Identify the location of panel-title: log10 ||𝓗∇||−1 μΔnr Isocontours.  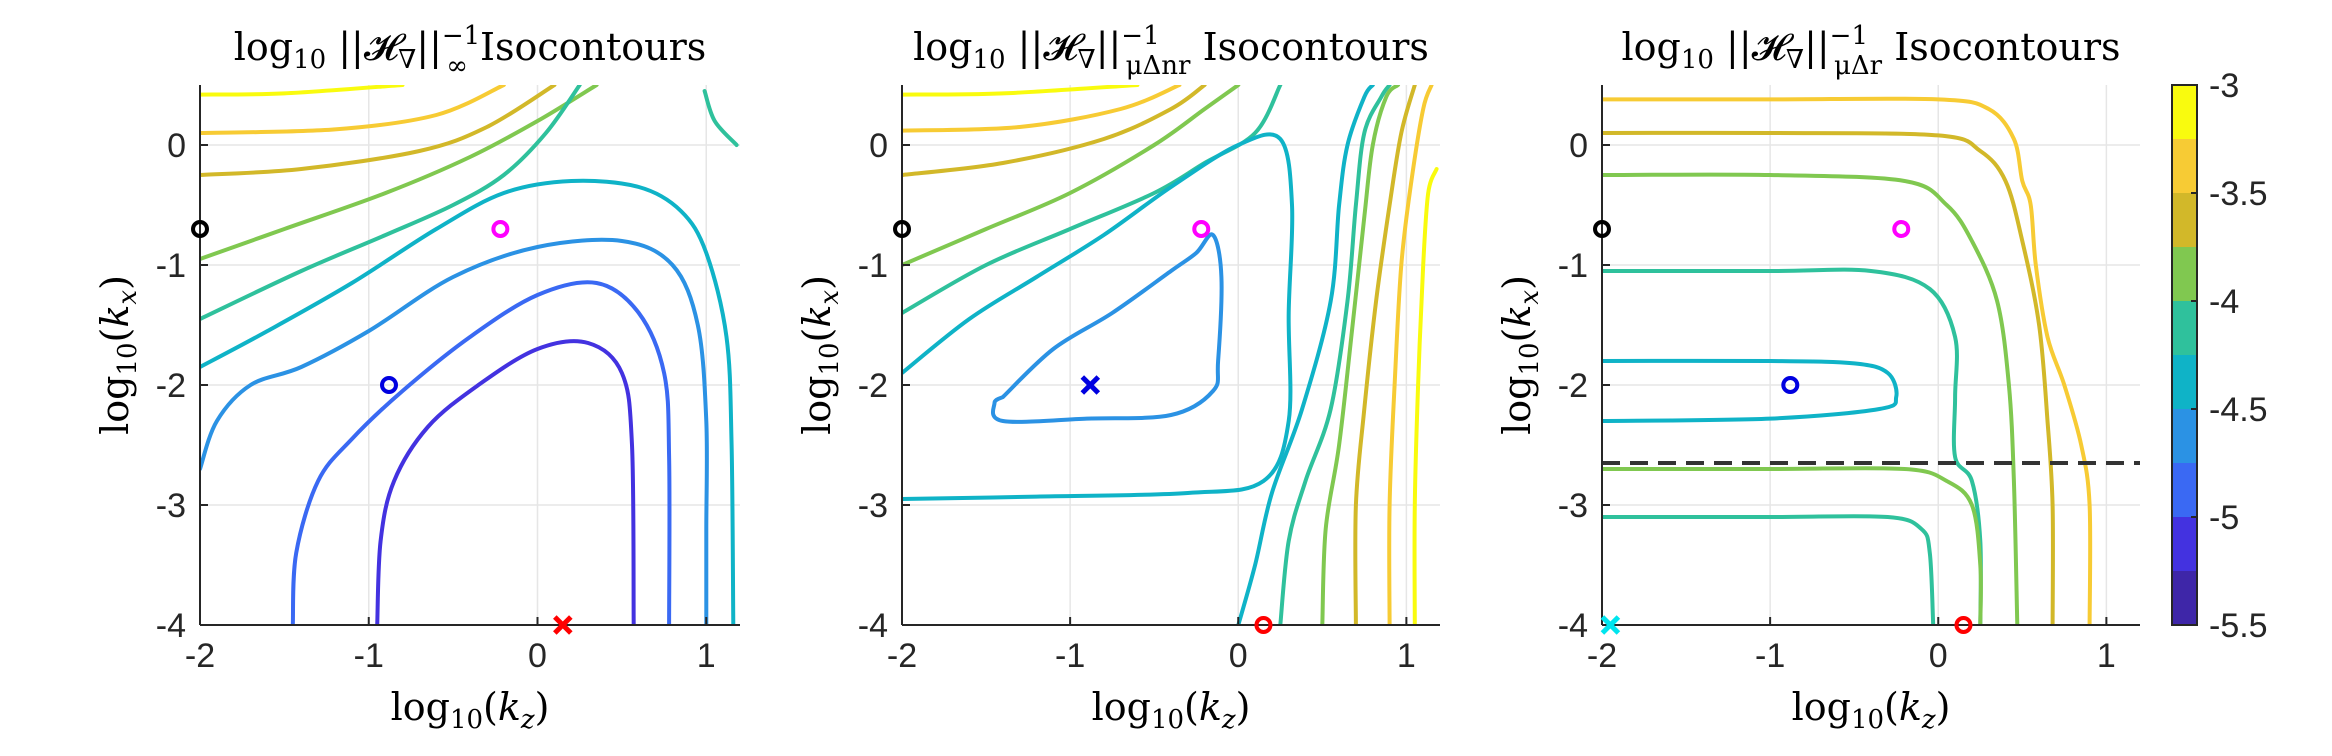
(1171, 51).